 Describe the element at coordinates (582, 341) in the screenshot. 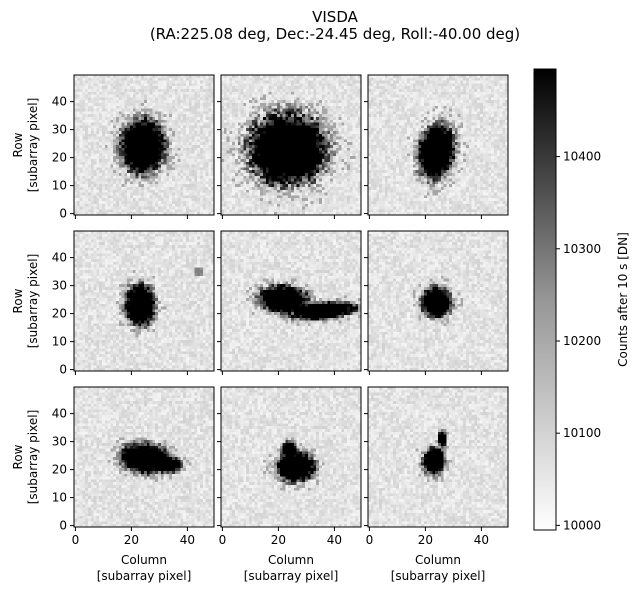

I see `colorbar-tick-label: 10200` at that location.